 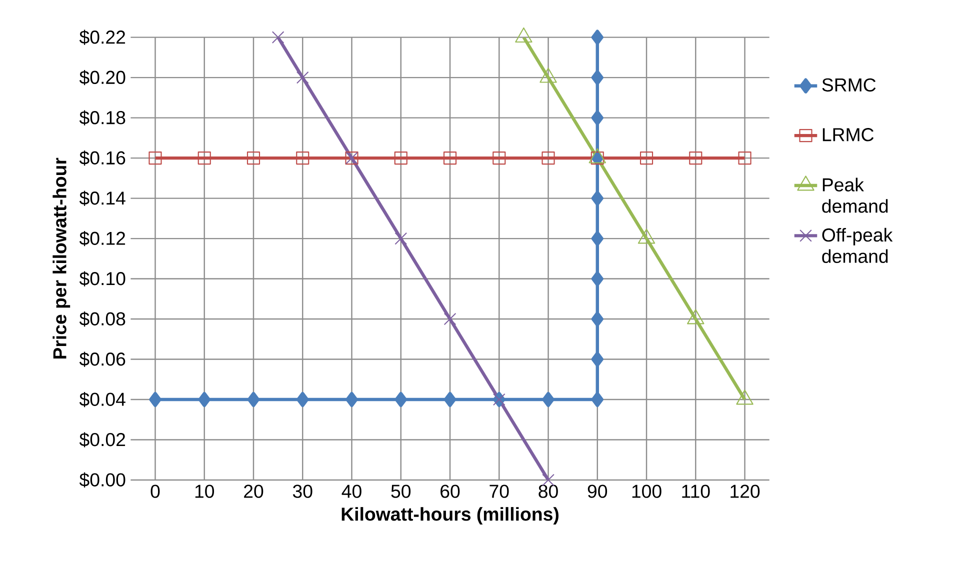 What do you see at coordinates (102, 440) in the screenshot?
I see `y-tick-label: $0.02` at bounding box center [102, 440].